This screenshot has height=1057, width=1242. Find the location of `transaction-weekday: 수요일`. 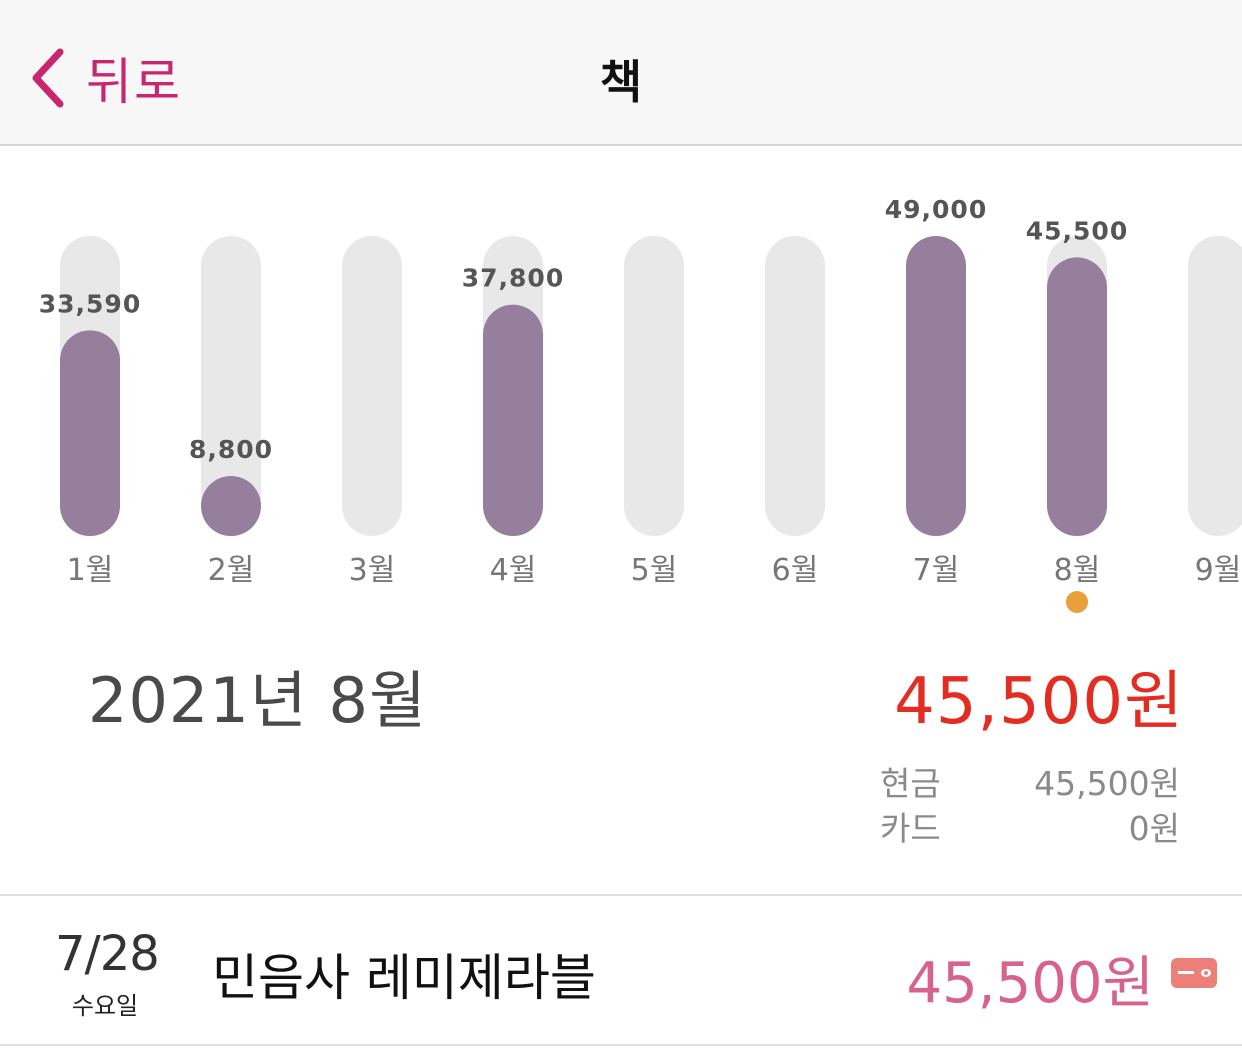

transaction-weekday: 수요일 is located at coordinates (105, 1006).